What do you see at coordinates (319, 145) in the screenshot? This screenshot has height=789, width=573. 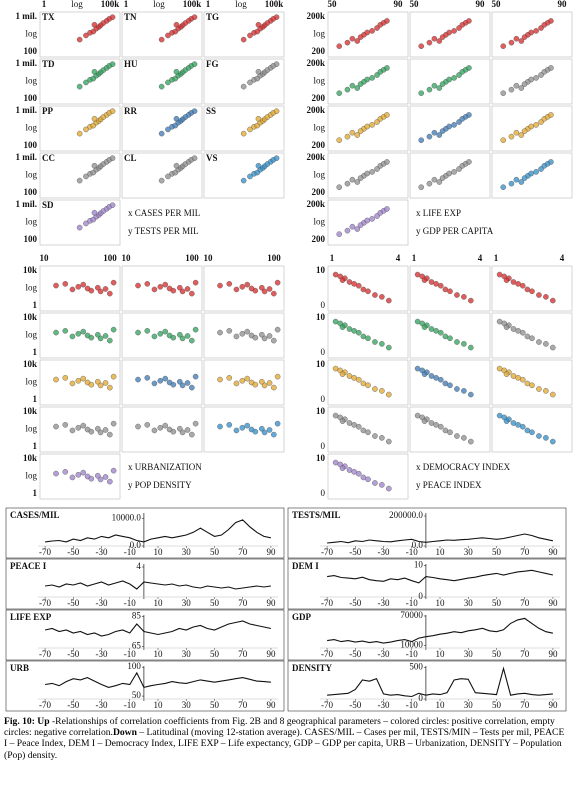 I see `y-axis-label: 200` at bounding box center [319, 145].